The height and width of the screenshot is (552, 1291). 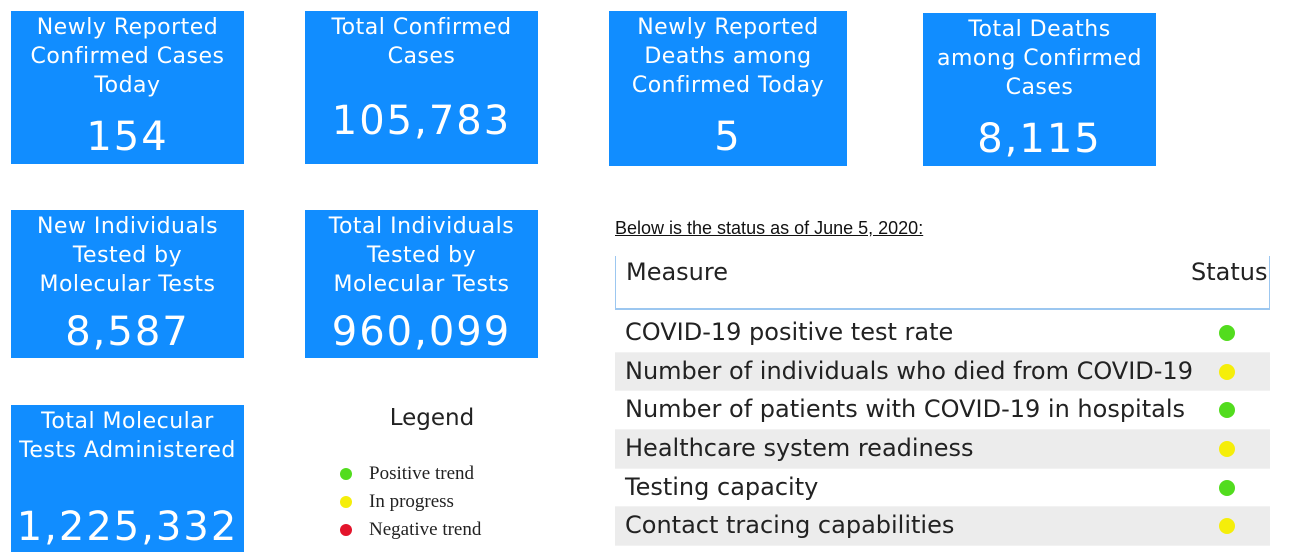 What do you see at coordinates (728, 137) in the screenshot?
I see `card-value: 5` at bounding box center [728, 137].